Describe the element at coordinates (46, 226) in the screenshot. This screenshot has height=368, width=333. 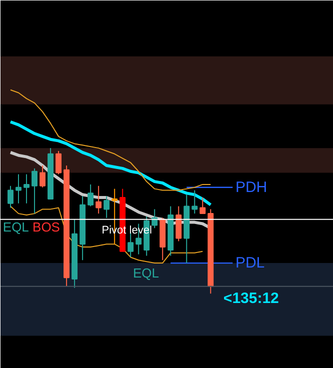
I see `annotation: BOS` at that location.